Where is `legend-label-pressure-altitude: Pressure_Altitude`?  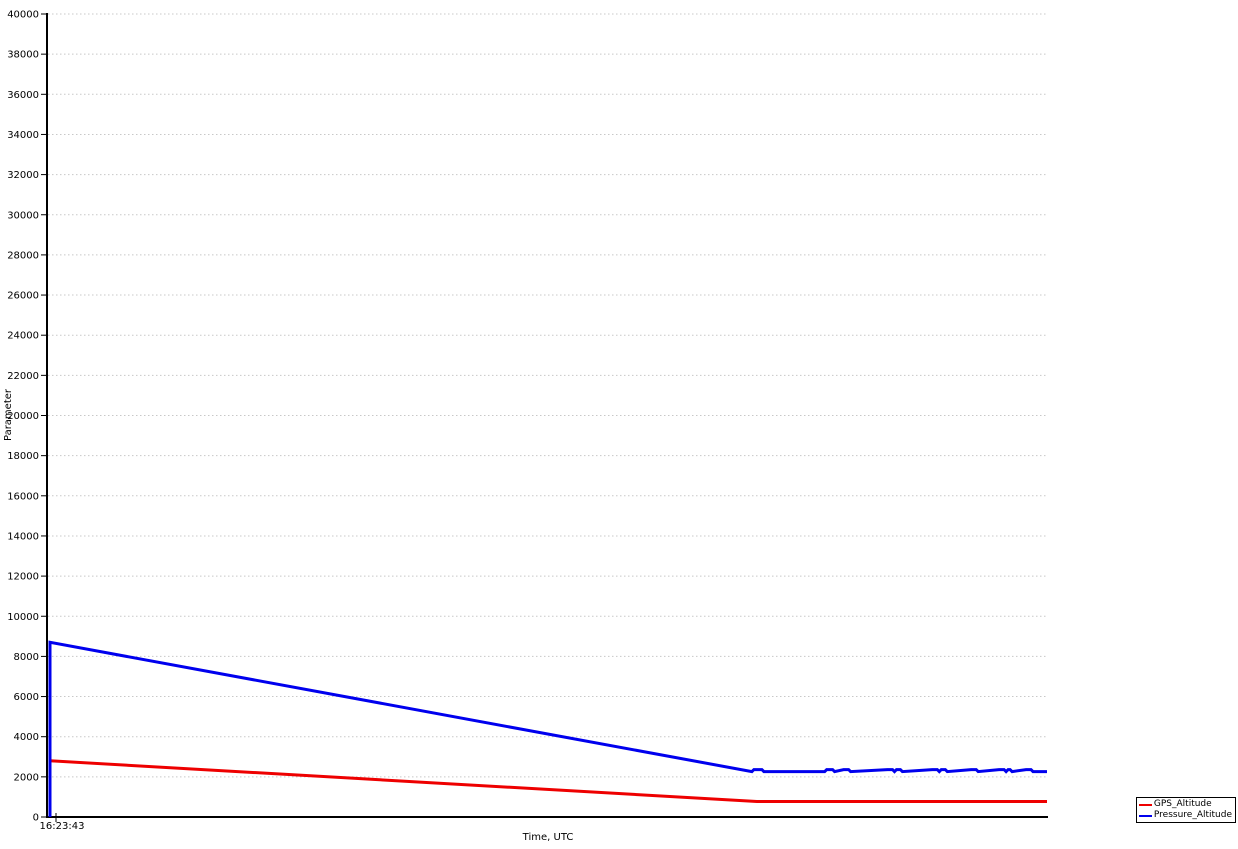 legend-label-pressure-altitude: Pressure_Altitude is located at coordinates (1192, 815).